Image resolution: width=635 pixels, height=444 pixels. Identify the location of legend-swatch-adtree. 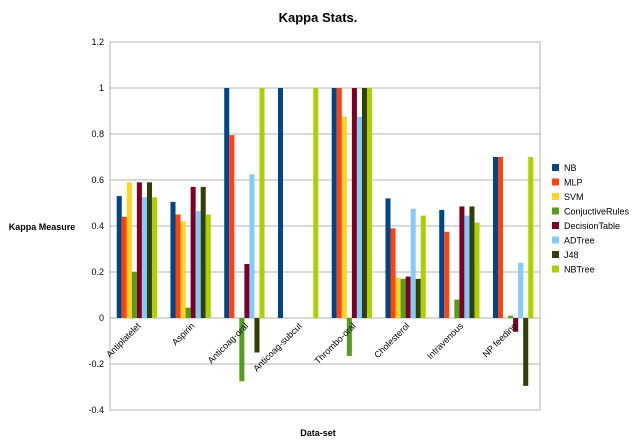
(555, 240).